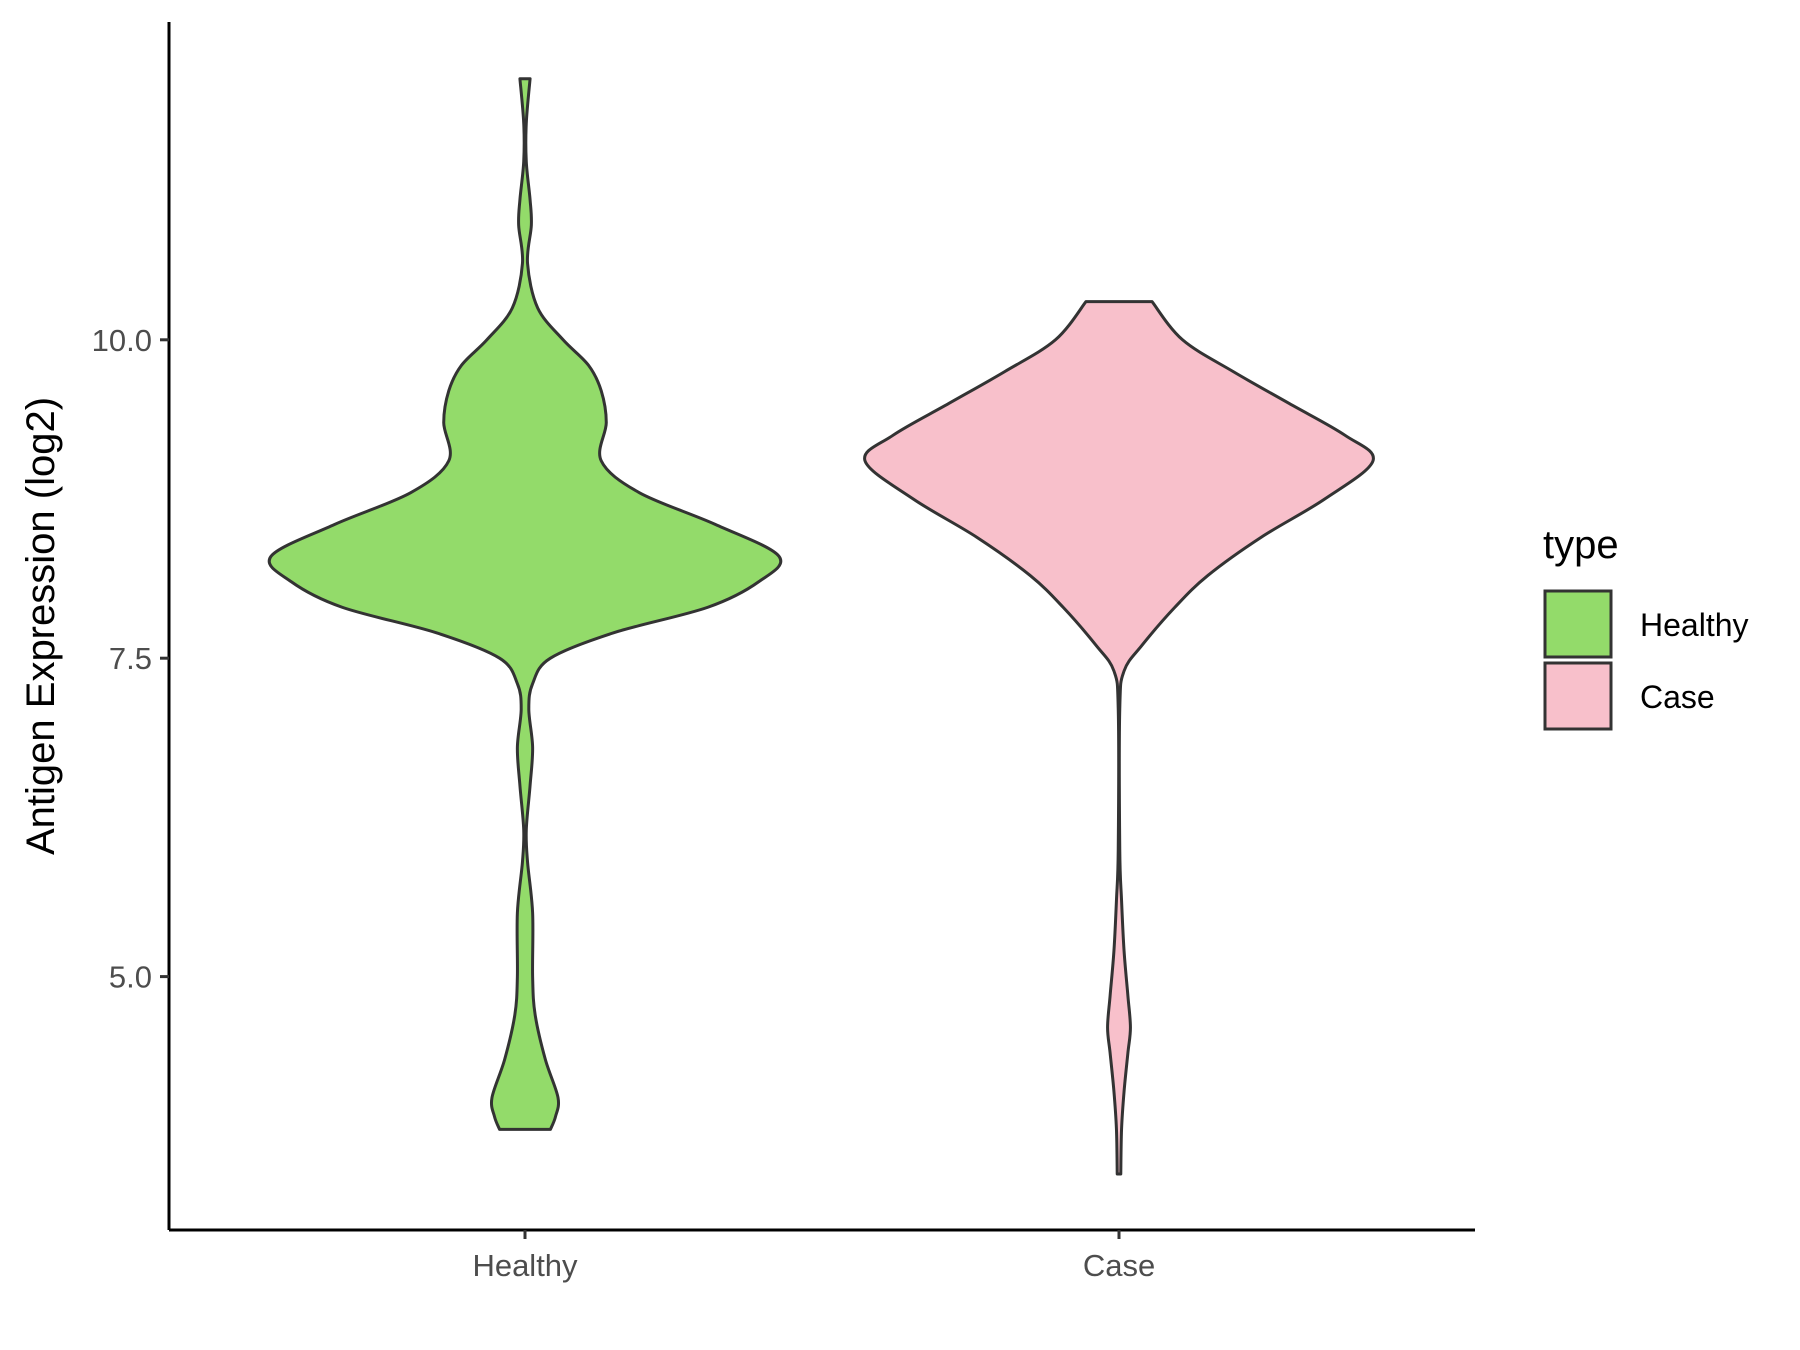 The height and width of the screenshot is (1350, 1800). I want to click on y-tick-label: 10.0, so click(122, 340).